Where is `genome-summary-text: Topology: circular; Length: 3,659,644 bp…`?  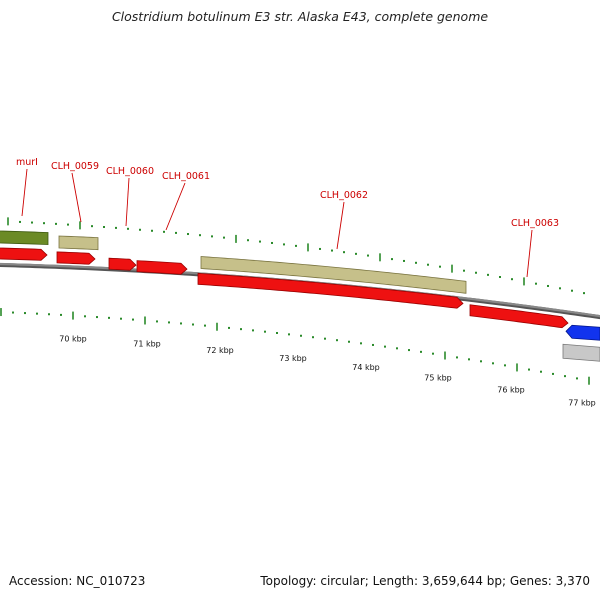
genome-summary-text: Topology: circular; Length: 3,659,644 bp… is located at coordinates (425, 581).